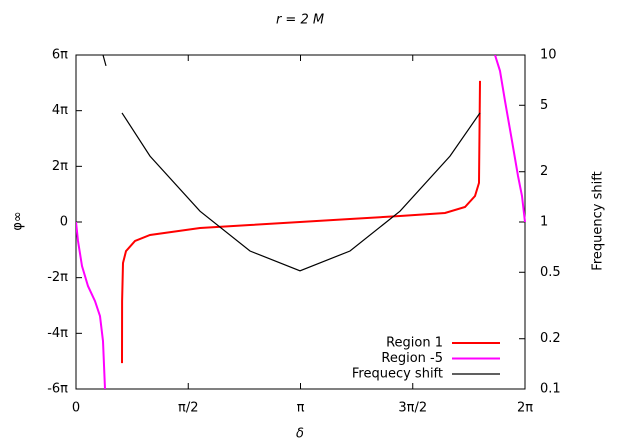 Image resolution: width=638 pixels, height=447 pixels. I want to click on y2-tick-label: 10, so click(548, 55).